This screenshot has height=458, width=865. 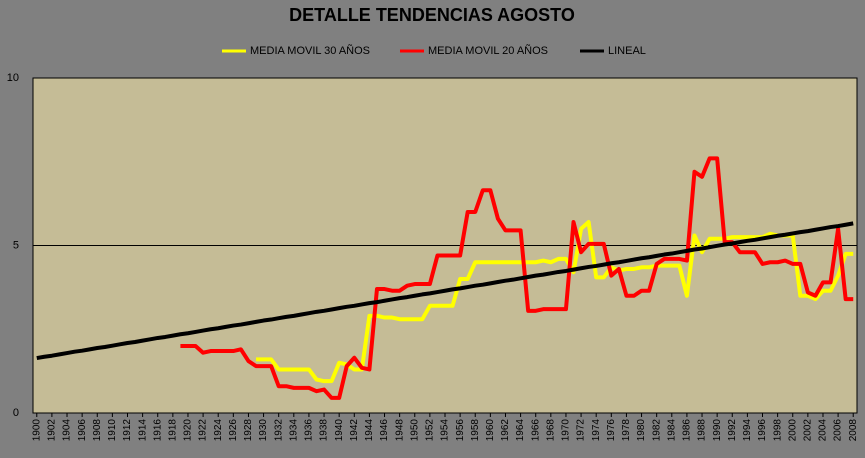 What do you see at coordinates (490, 430) in the screenshot?
I see `x-tick-label: 1960` at bounding box center [490, 430].